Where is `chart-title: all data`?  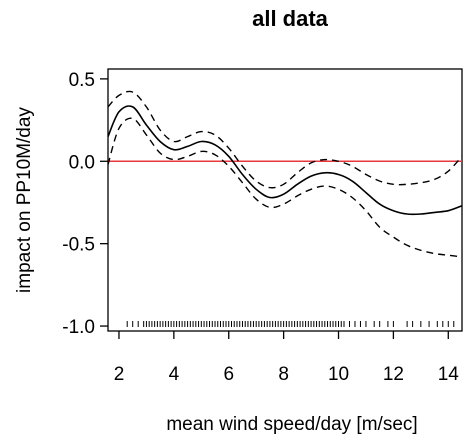 chart-title: all data is located at coordinates (290, 18).